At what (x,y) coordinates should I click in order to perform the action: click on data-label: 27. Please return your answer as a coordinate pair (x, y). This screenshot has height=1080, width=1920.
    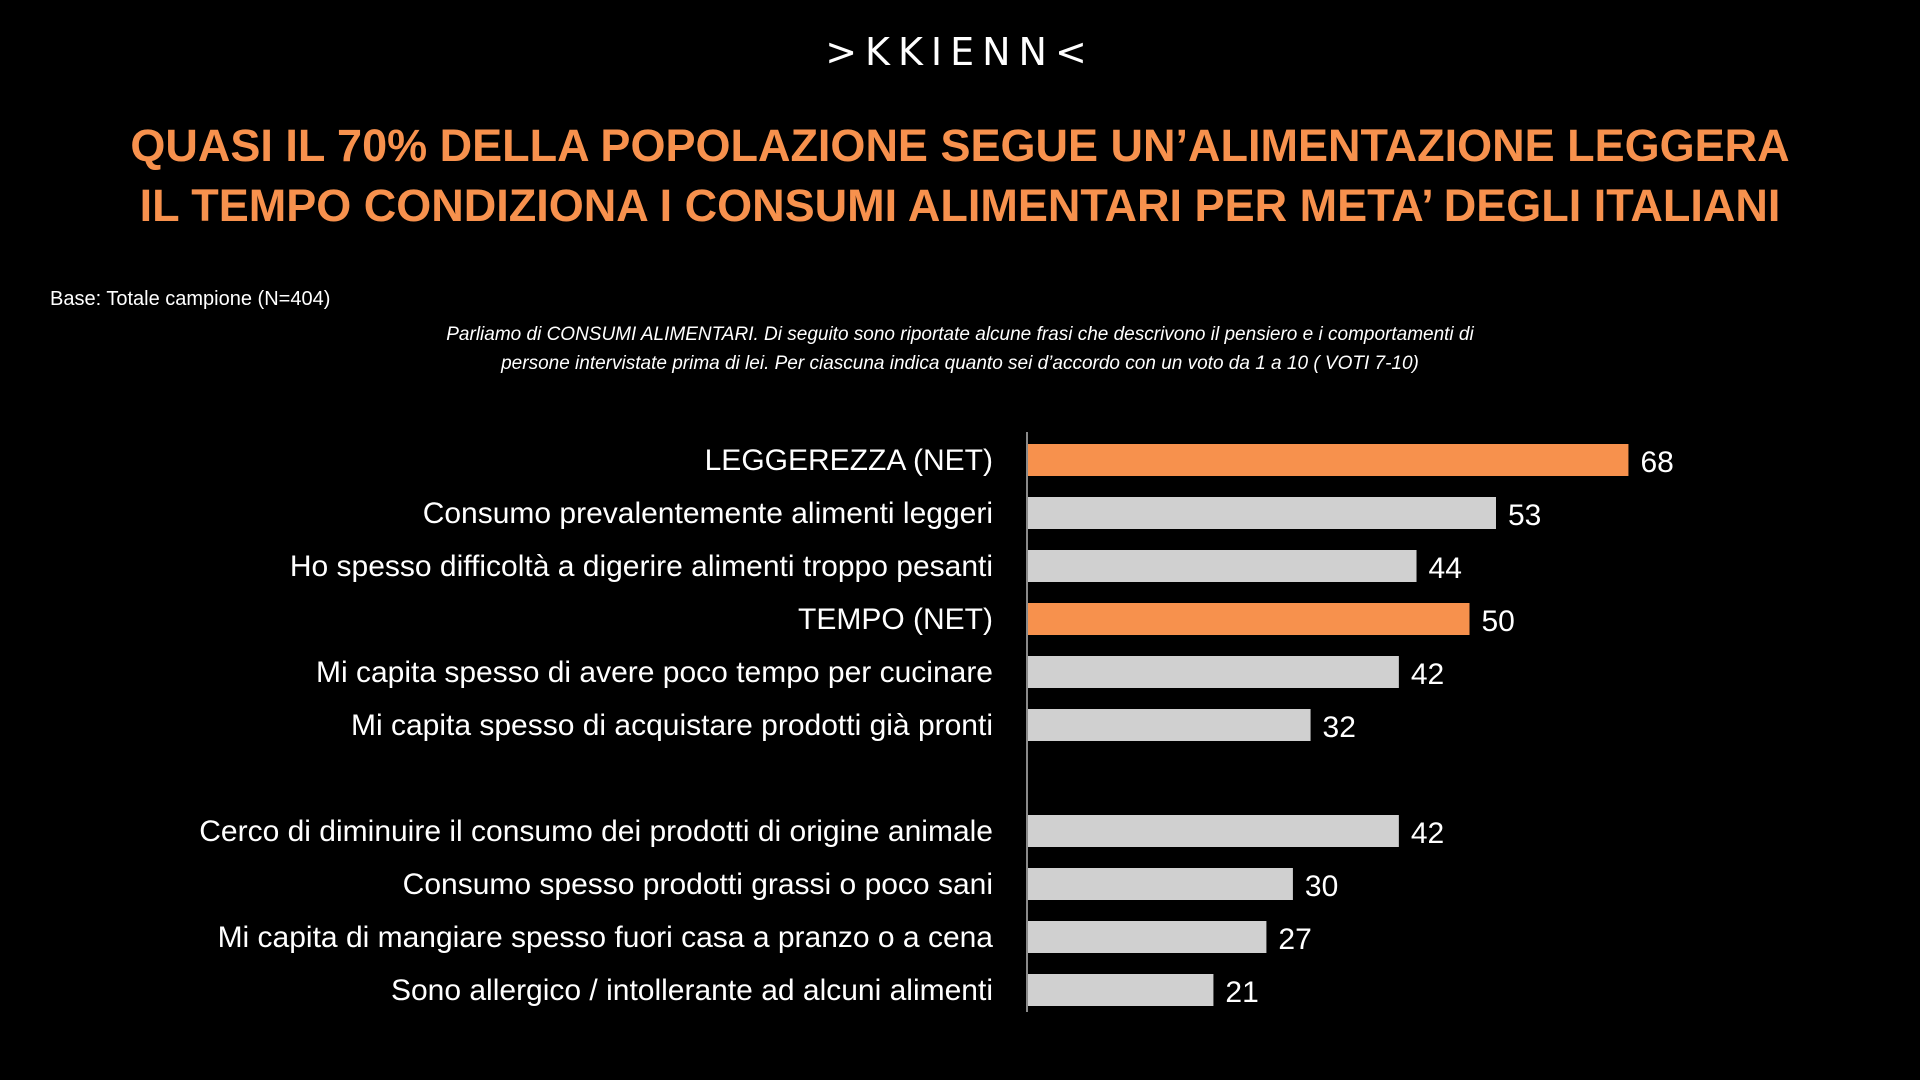
    Looking at the image, I should click on (1294, 939).